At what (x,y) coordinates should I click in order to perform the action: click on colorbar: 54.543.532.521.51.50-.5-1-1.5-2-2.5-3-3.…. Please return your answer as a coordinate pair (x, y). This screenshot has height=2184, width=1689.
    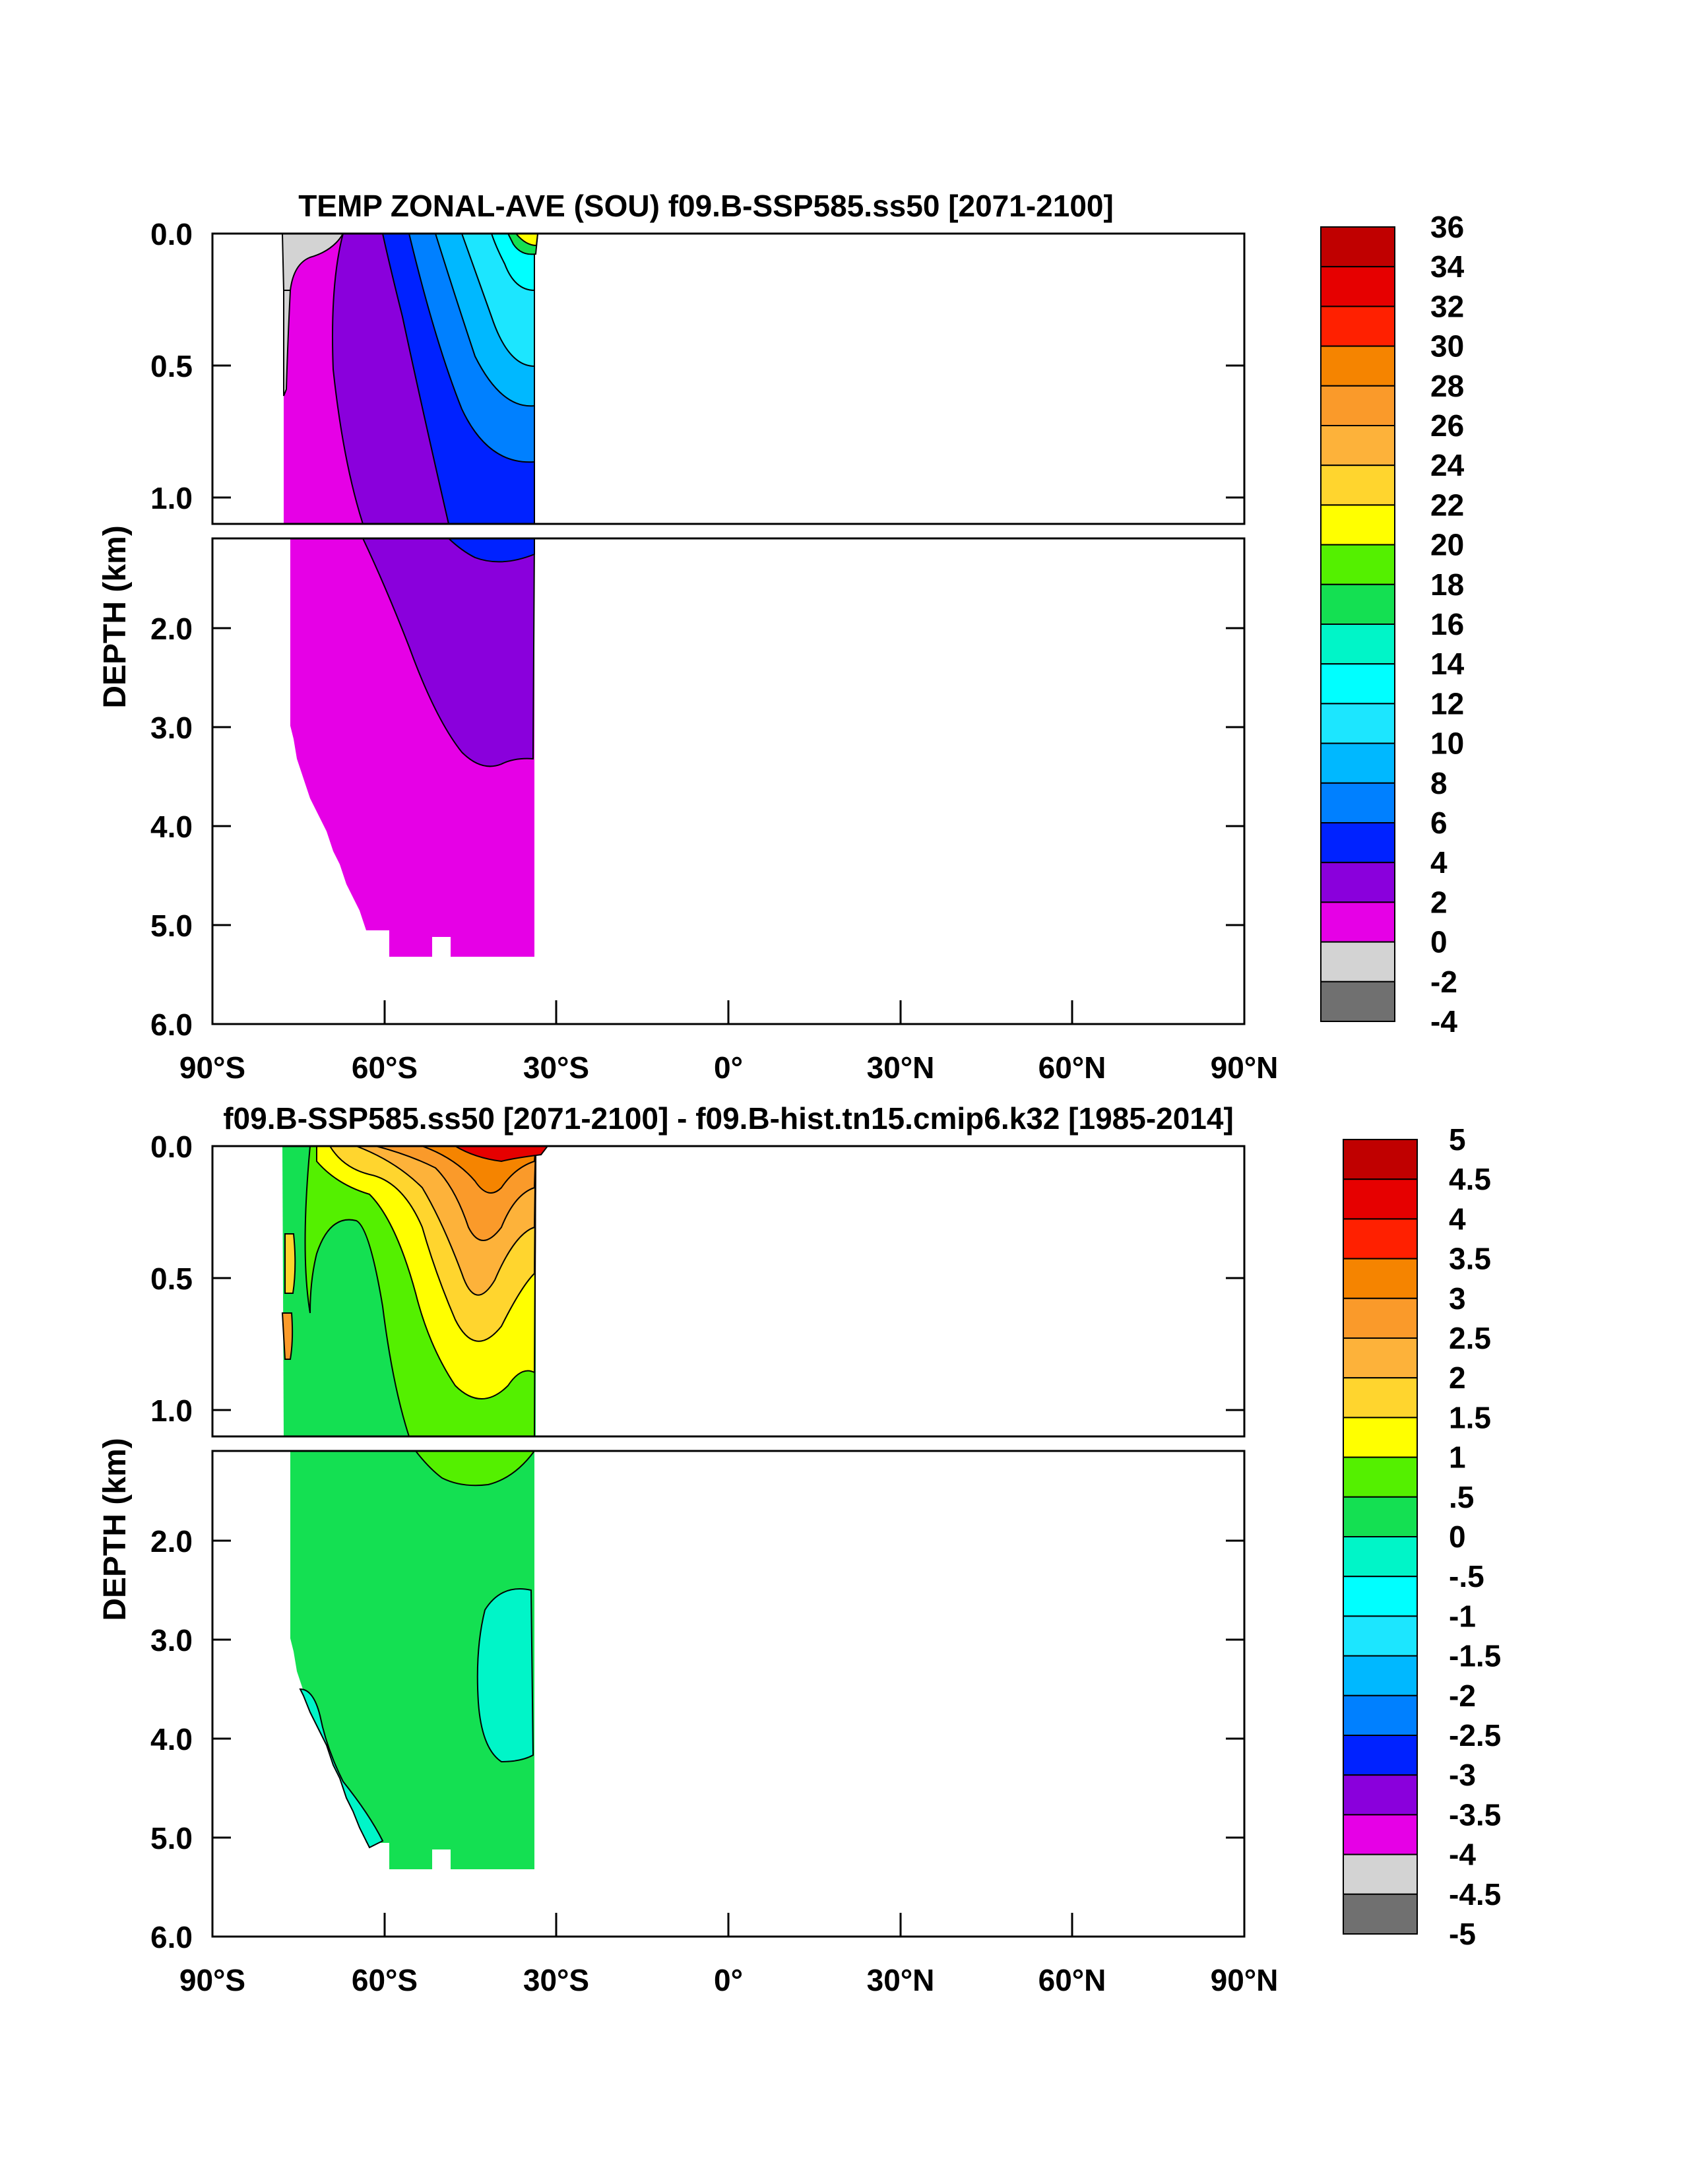
    Looking at the image, I should click on (1422, 1536).